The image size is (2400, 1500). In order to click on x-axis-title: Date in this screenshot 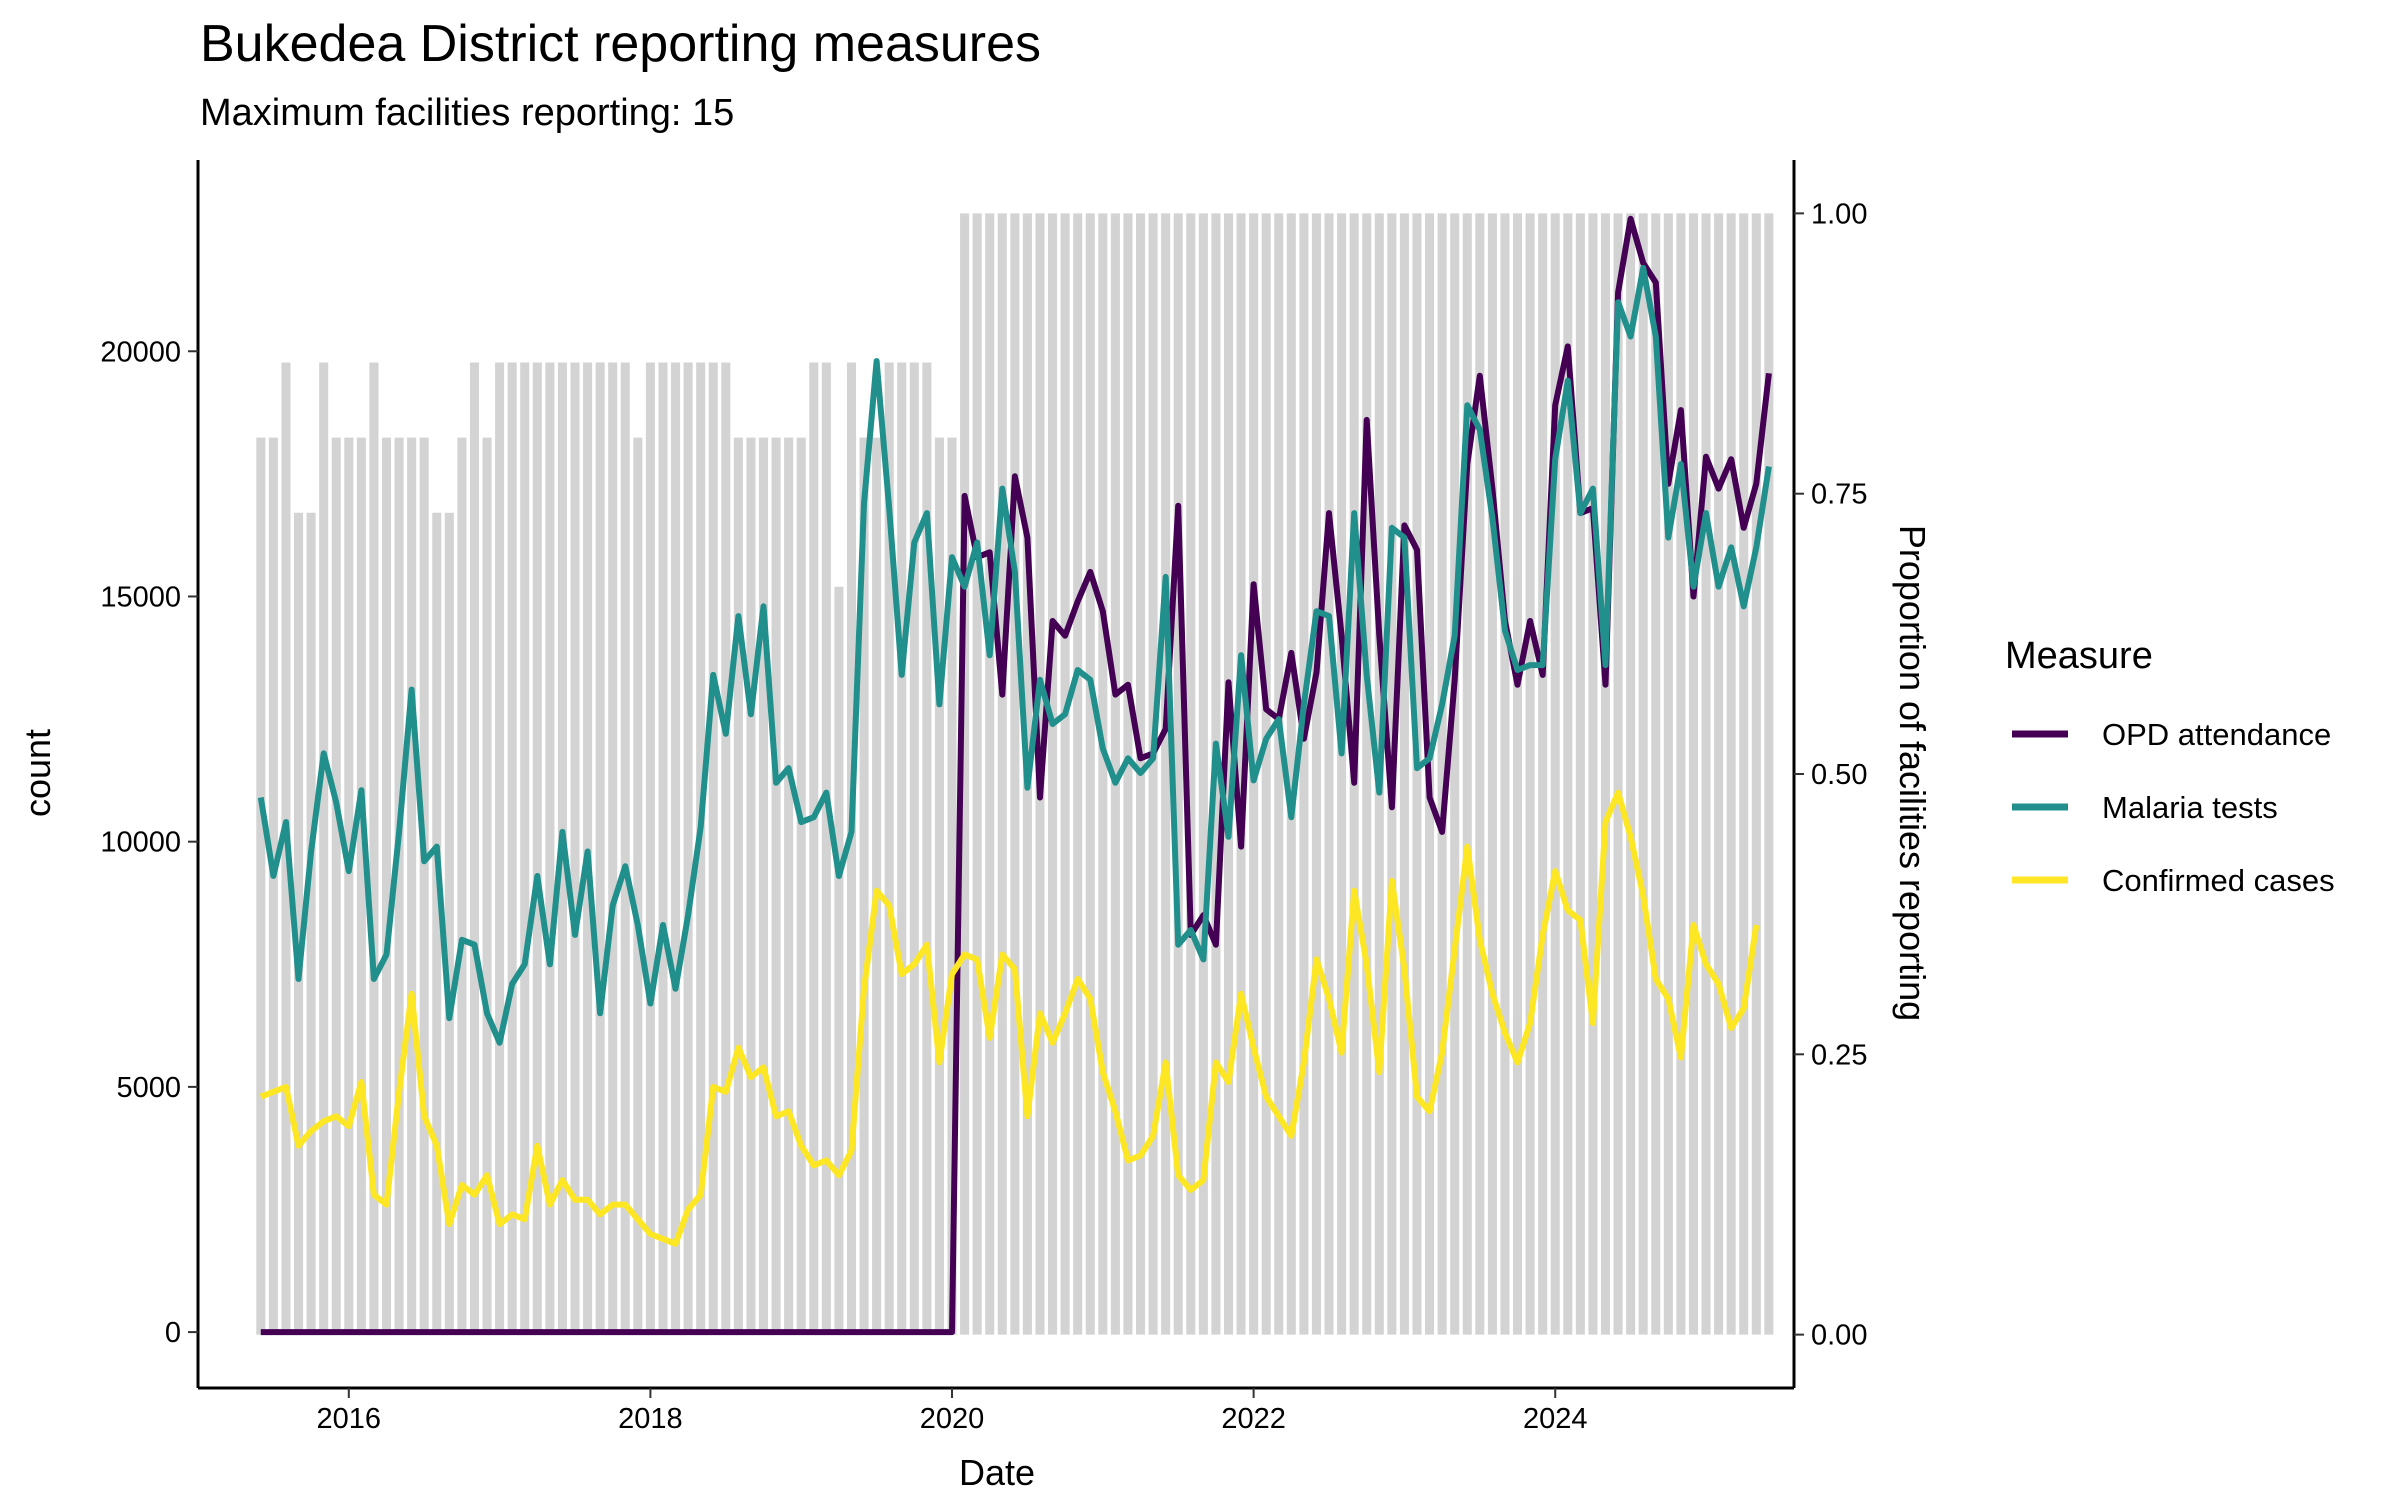, I will do `click(997, 1472)`.